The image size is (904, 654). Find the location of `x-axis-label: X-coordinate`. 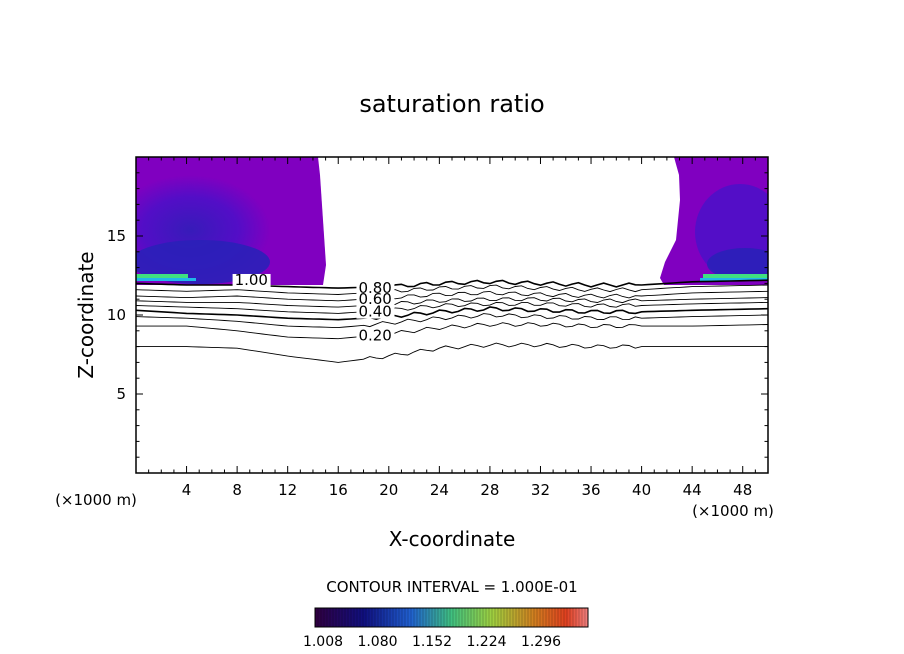

x-axis-label: X-coordinate is located at coordinates (452, 539).